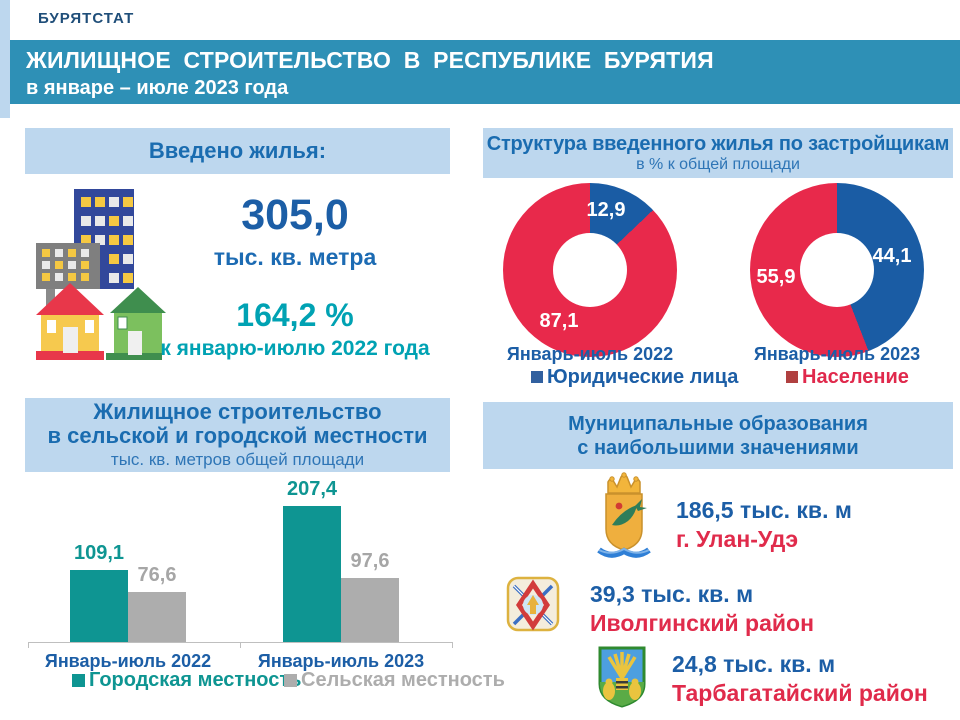  Describe the element at coordinates (559, 321) in the screenshot. I see `donut-value-label: 87,1` at that location.